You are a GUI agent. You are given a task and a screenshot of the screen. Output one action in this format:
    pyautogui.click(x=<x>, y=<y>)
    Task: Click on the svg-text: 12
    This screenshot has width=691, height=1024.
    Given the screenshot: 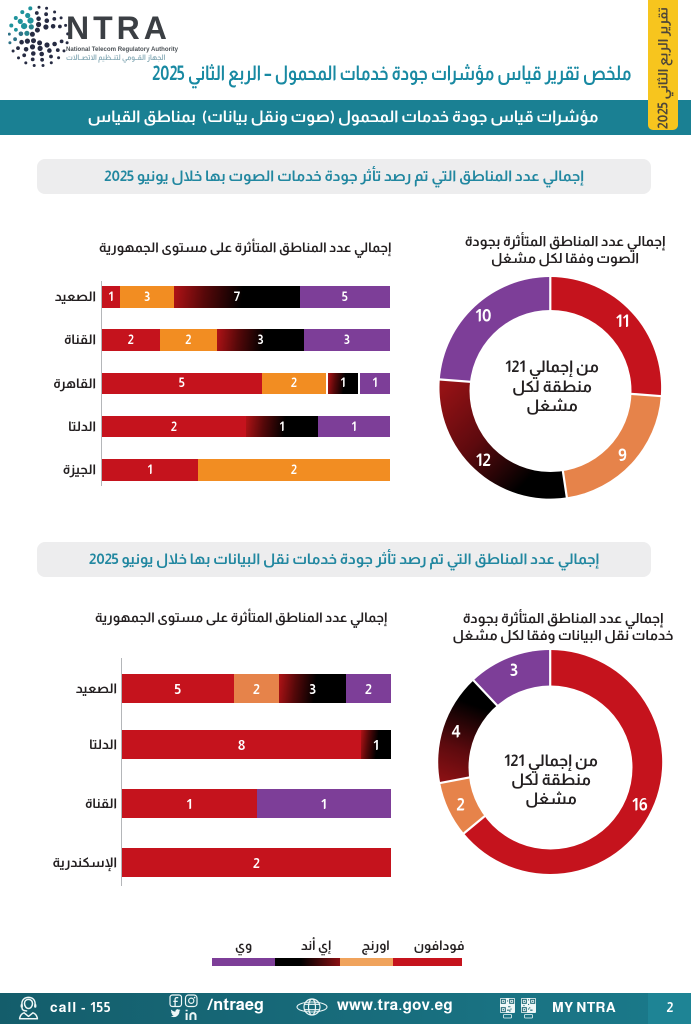 What is the action you would take?
    pyautogui.click(x=483, y=460)
    